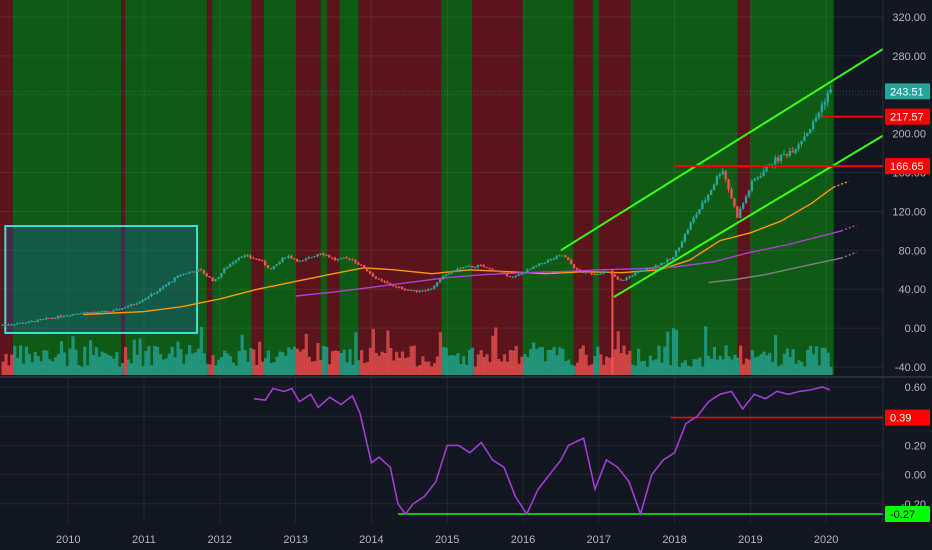 Image resolution: width=932 pixels, height=550 pixels. Describe the element at coordinates (68, 540) in the screenshot. I see `time-tick-label: 2010` at that location.